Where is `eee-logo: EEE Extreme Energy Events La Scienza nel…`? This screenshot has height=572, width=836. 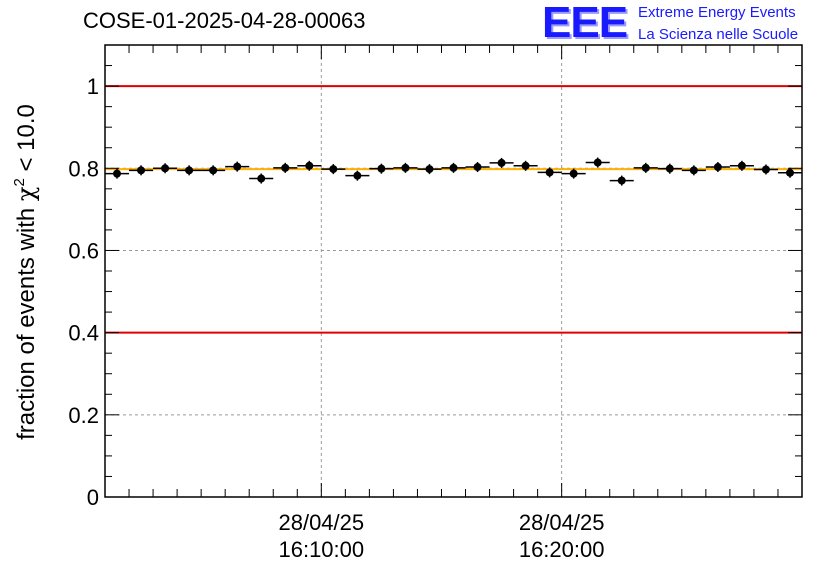 eee-logo: EEE Extreme Energy Events La Scienza nel… is located at coordinates (687, 23).